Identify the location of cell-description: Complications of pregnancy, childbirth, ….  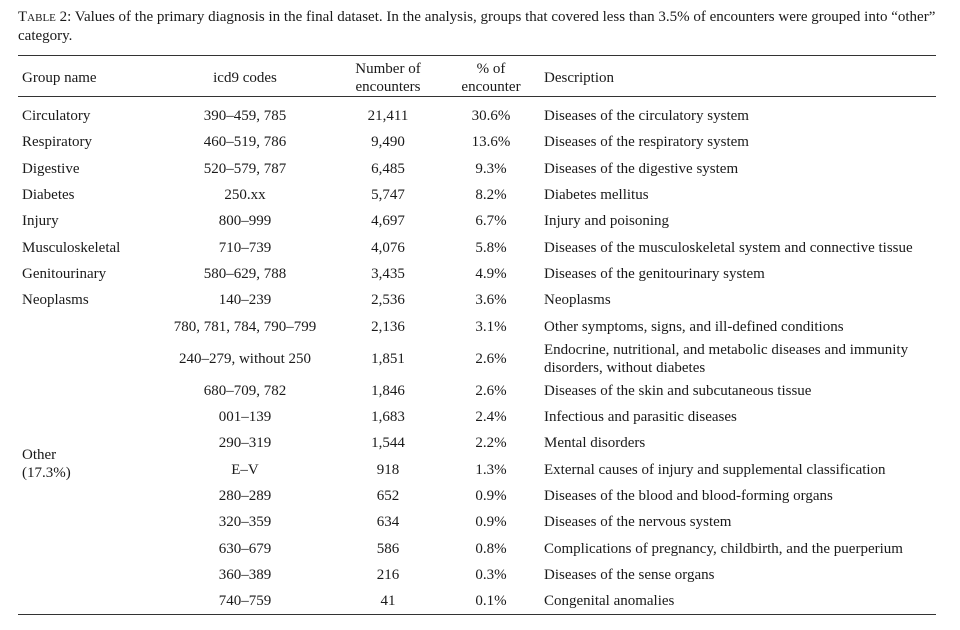
(723, 548).